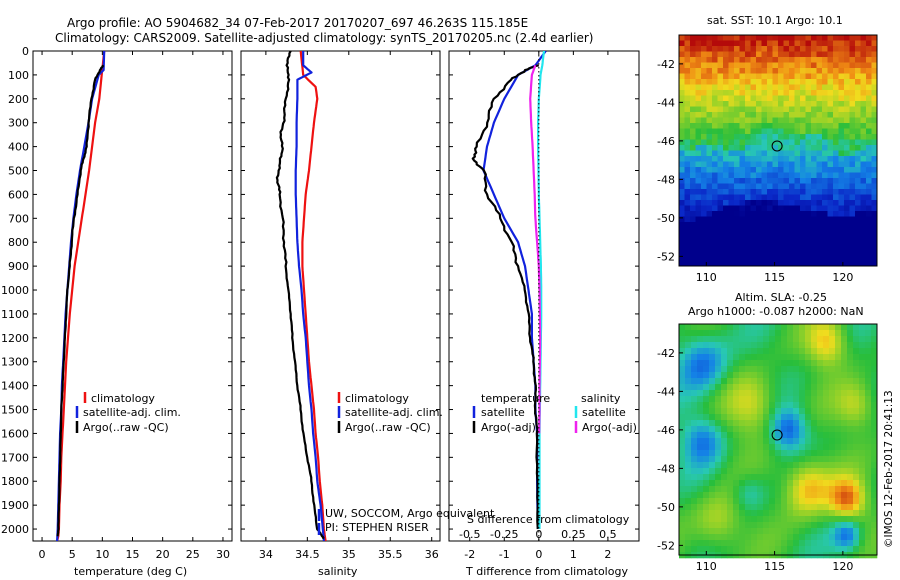 The image size is (900, 580). I want to click on difference-x-label: T difference from climatology, so click(546, 571).